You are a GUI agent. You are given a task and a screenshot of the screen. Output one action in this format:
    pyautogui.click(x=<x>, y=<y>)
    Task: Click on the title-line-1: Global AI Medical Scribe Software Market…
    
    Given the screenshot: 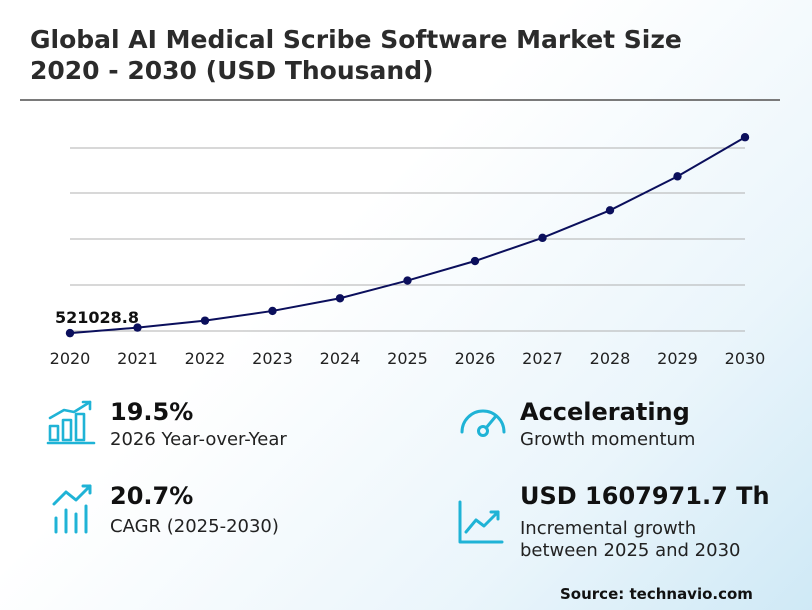 What is the action you would take?
    pyautogui.click(x=356, y=39)
    